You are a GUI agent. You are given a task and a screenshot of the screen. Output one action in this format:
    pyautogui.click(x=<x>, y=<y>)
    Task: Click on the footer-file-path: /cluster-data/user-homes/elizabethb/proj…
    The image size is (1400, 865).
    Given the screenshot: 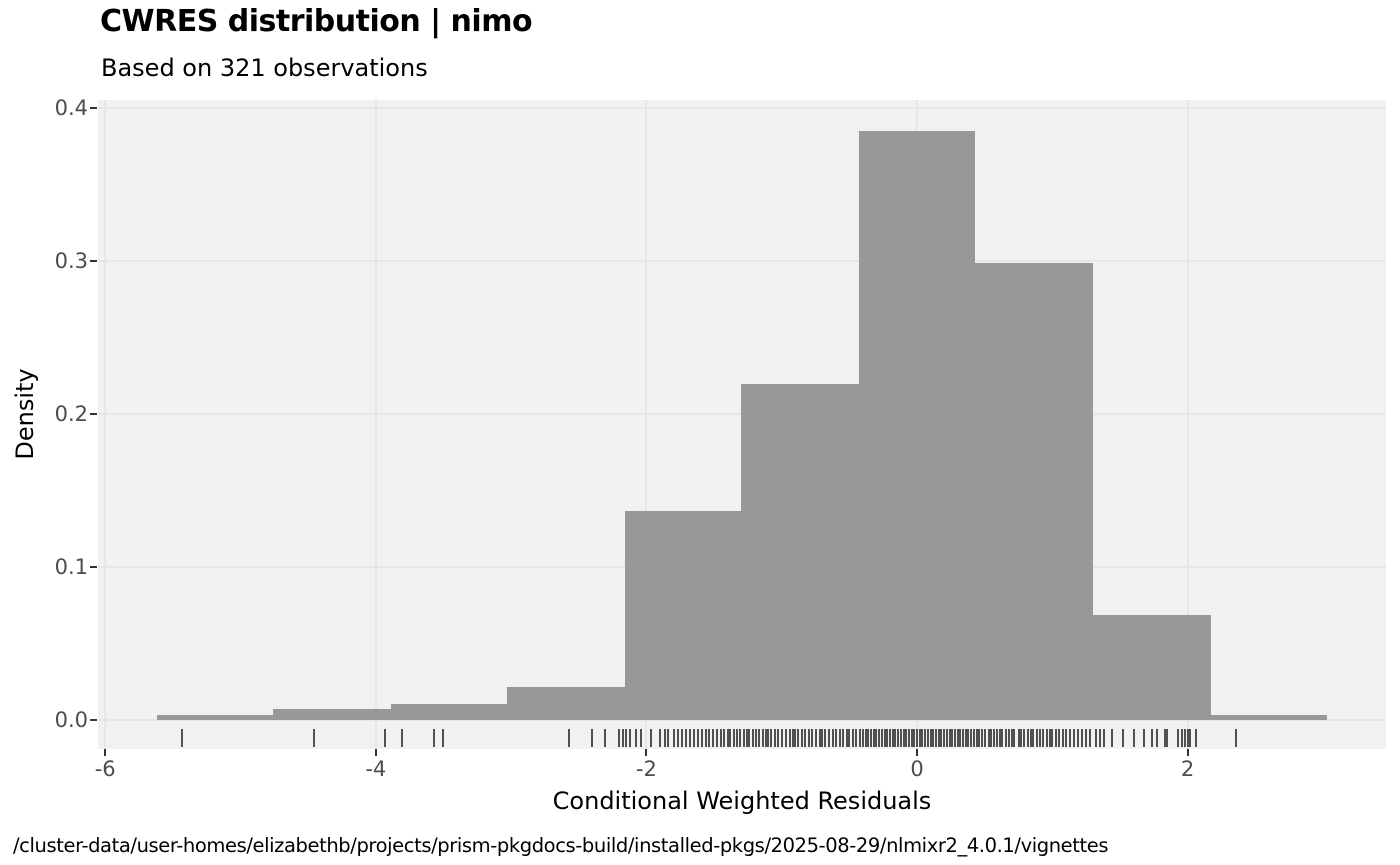 What is the action you would take?
    pyautogui.click(x=561, y=845)
    